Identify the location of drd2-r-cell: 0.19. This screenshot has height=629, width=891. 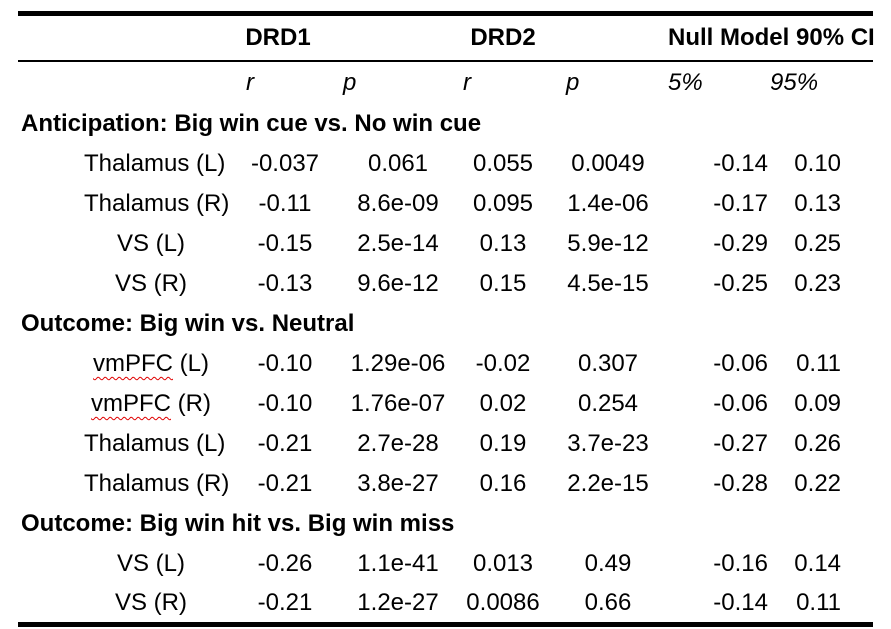
(503, 443).